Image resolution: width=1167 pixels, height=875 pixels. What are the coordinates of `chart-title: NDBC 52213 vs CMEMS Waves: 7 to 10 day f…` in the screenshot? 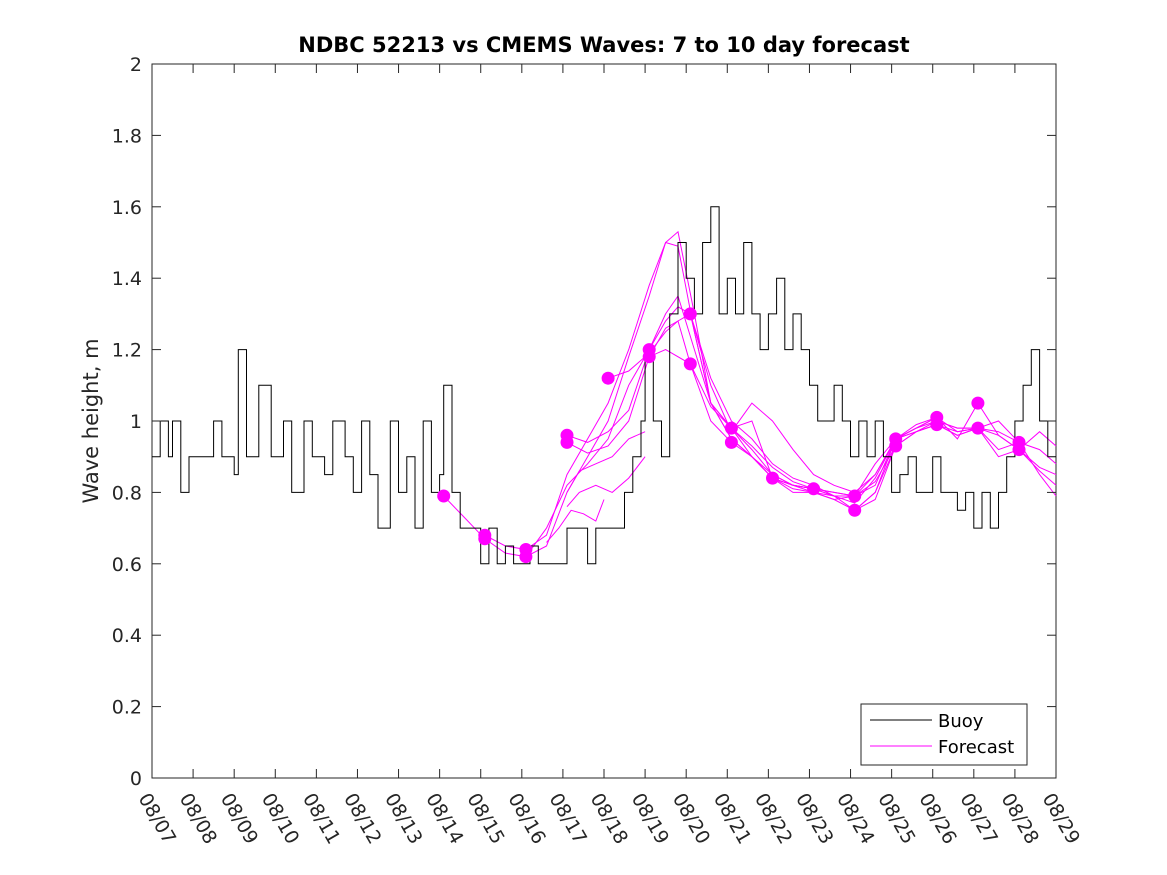 It's located at (603, 45).